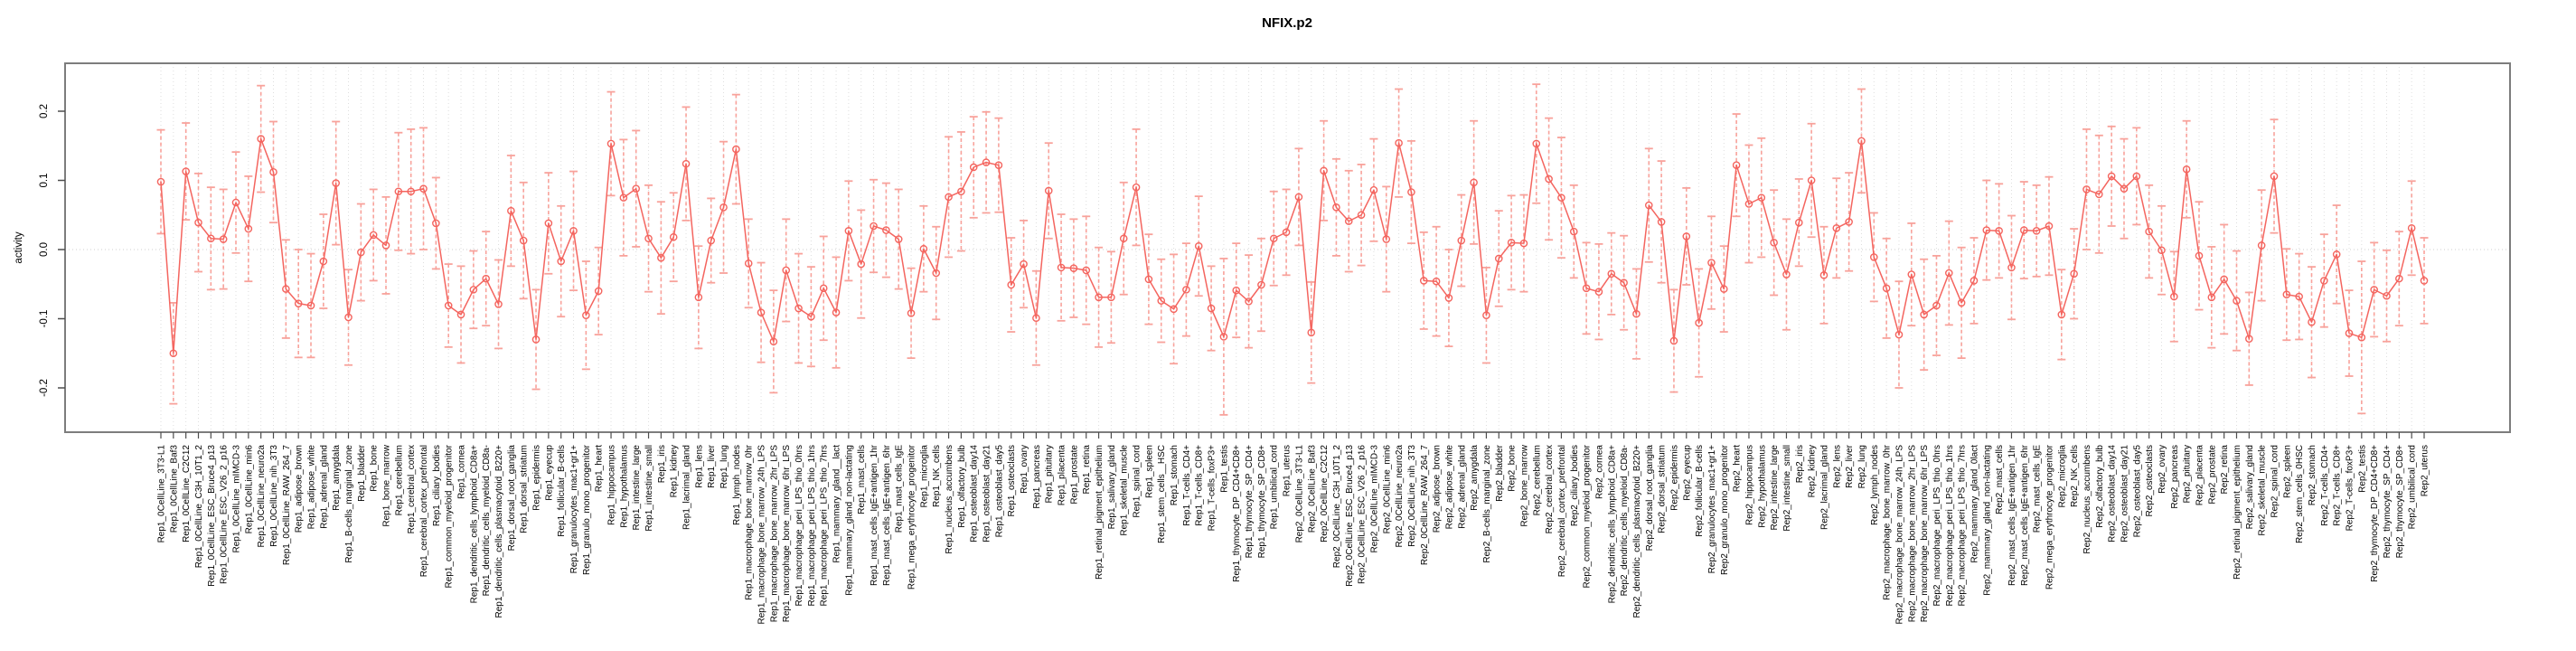  Describe the element at coordinates (1475, 478) in the screenshot. I see `x-tick-label: Rep2_amygdala` at that location.